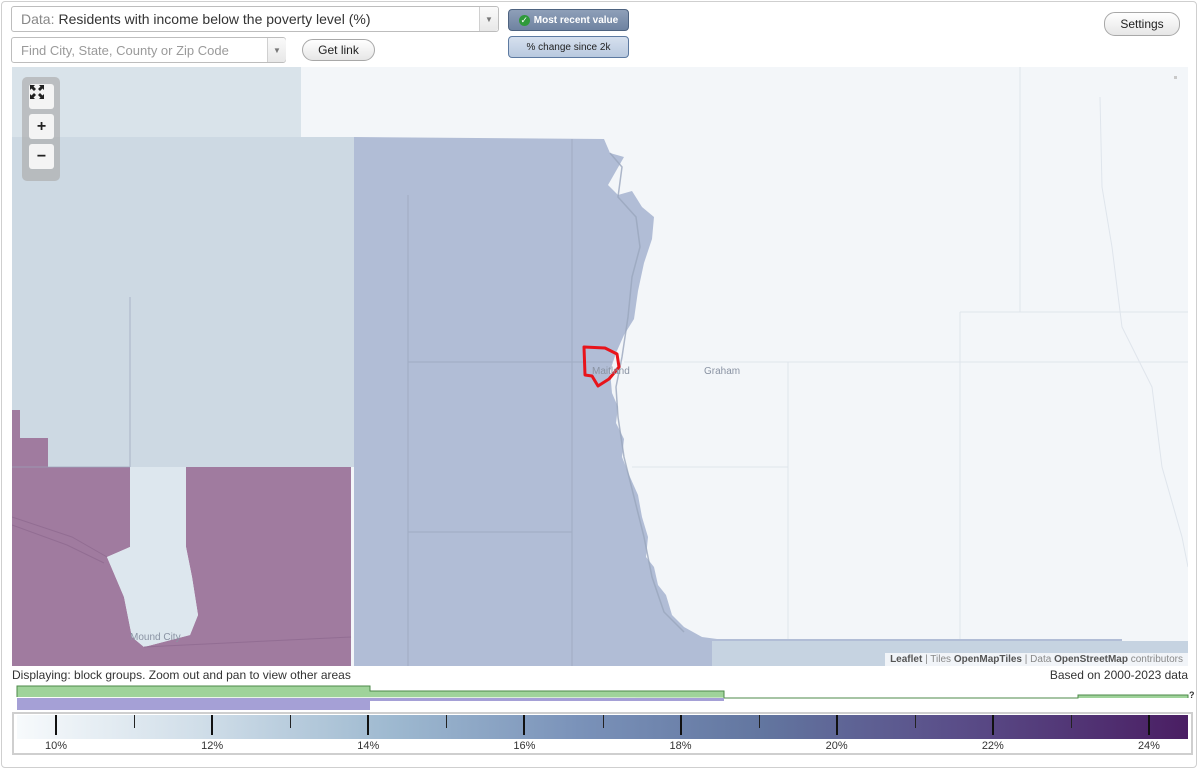 This screenshot has width=1200, height=771. What do you see at coordinates (1142, 24) in the screenshot?
I see `settings-button: Settings` at bounding box center [1142, 24].